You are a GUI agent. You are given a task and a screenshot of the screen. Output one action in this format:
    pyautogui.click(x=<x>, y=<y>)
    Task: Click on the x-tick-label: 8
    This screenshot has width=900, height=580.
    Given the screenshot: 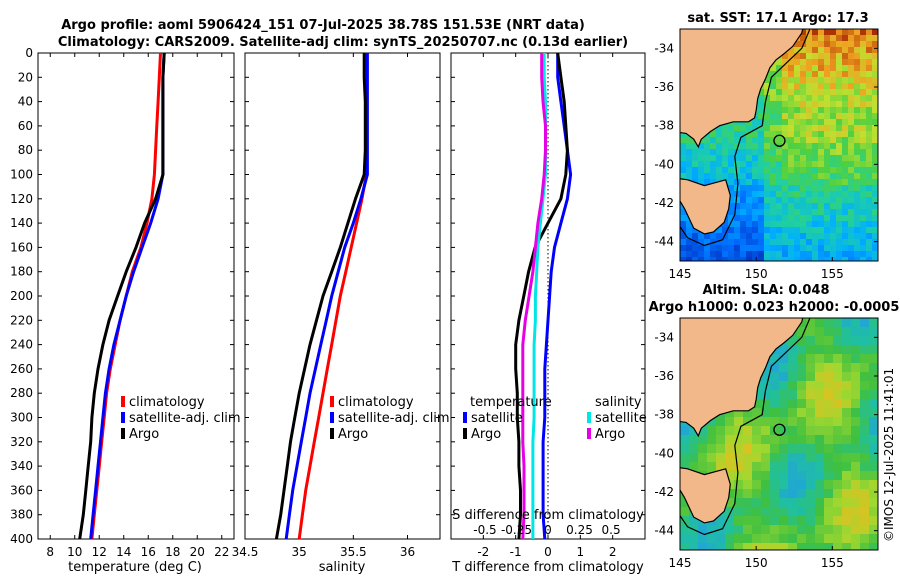 What is the action you would take?
    pyautogui.click(x=50, y=552)
    